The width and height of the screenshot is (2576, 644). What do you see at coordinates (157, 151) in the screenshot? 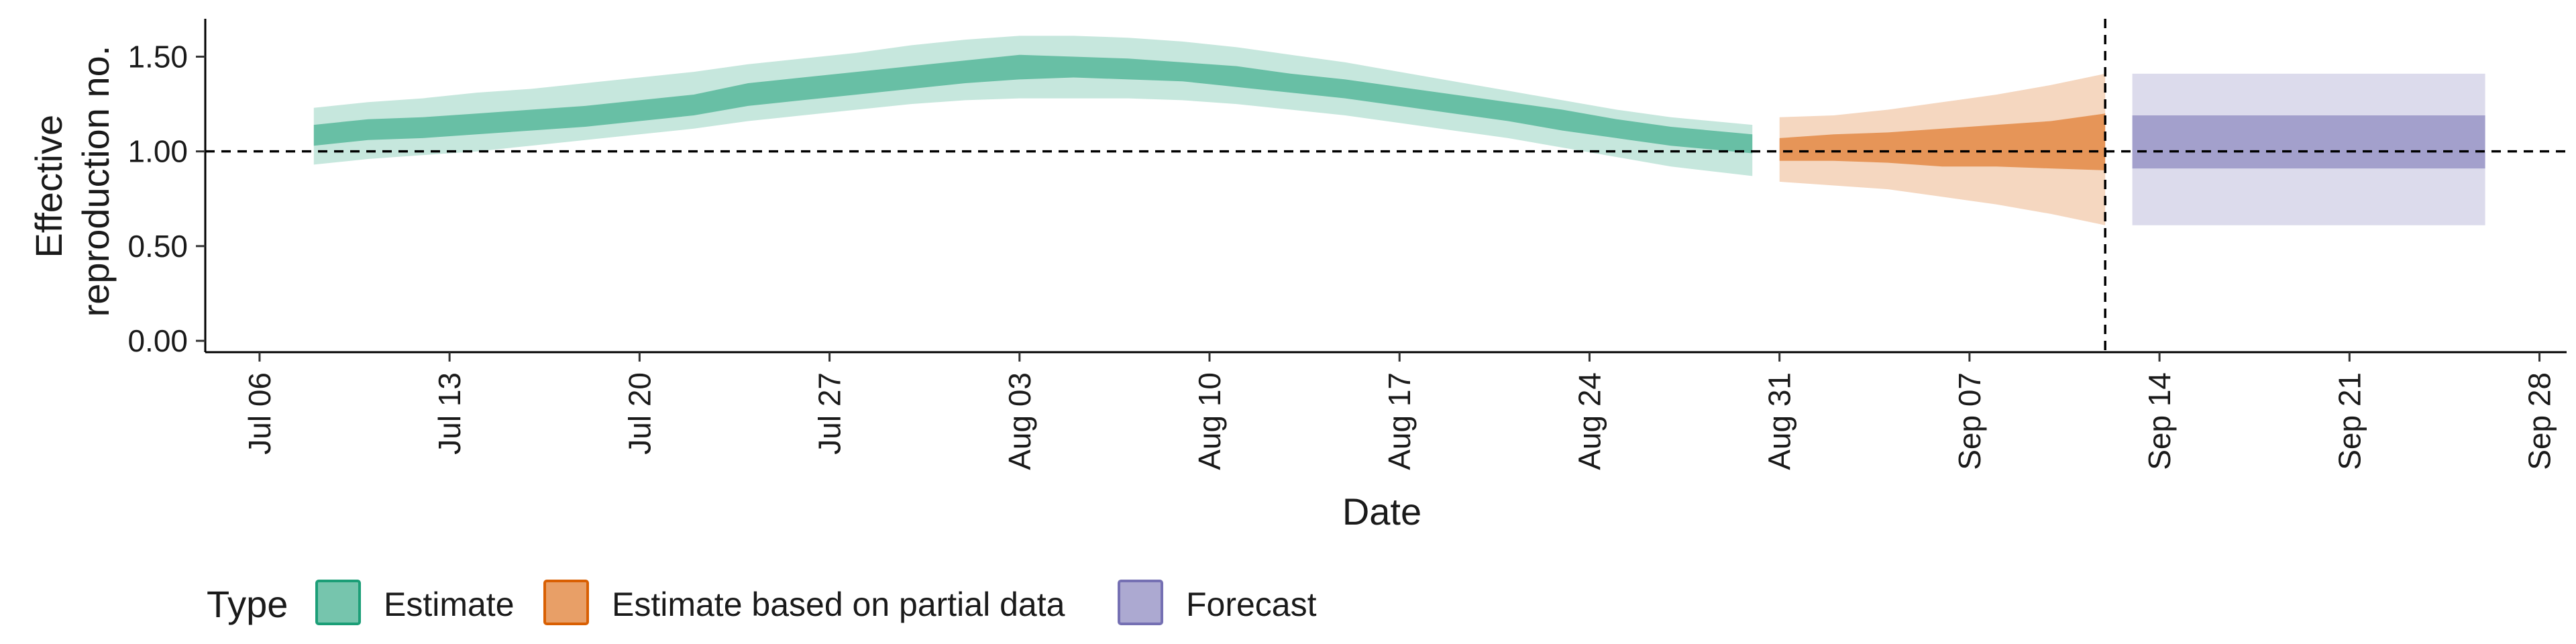
I see `y-tick-label: 1.00` at bounding box center [157, 151].